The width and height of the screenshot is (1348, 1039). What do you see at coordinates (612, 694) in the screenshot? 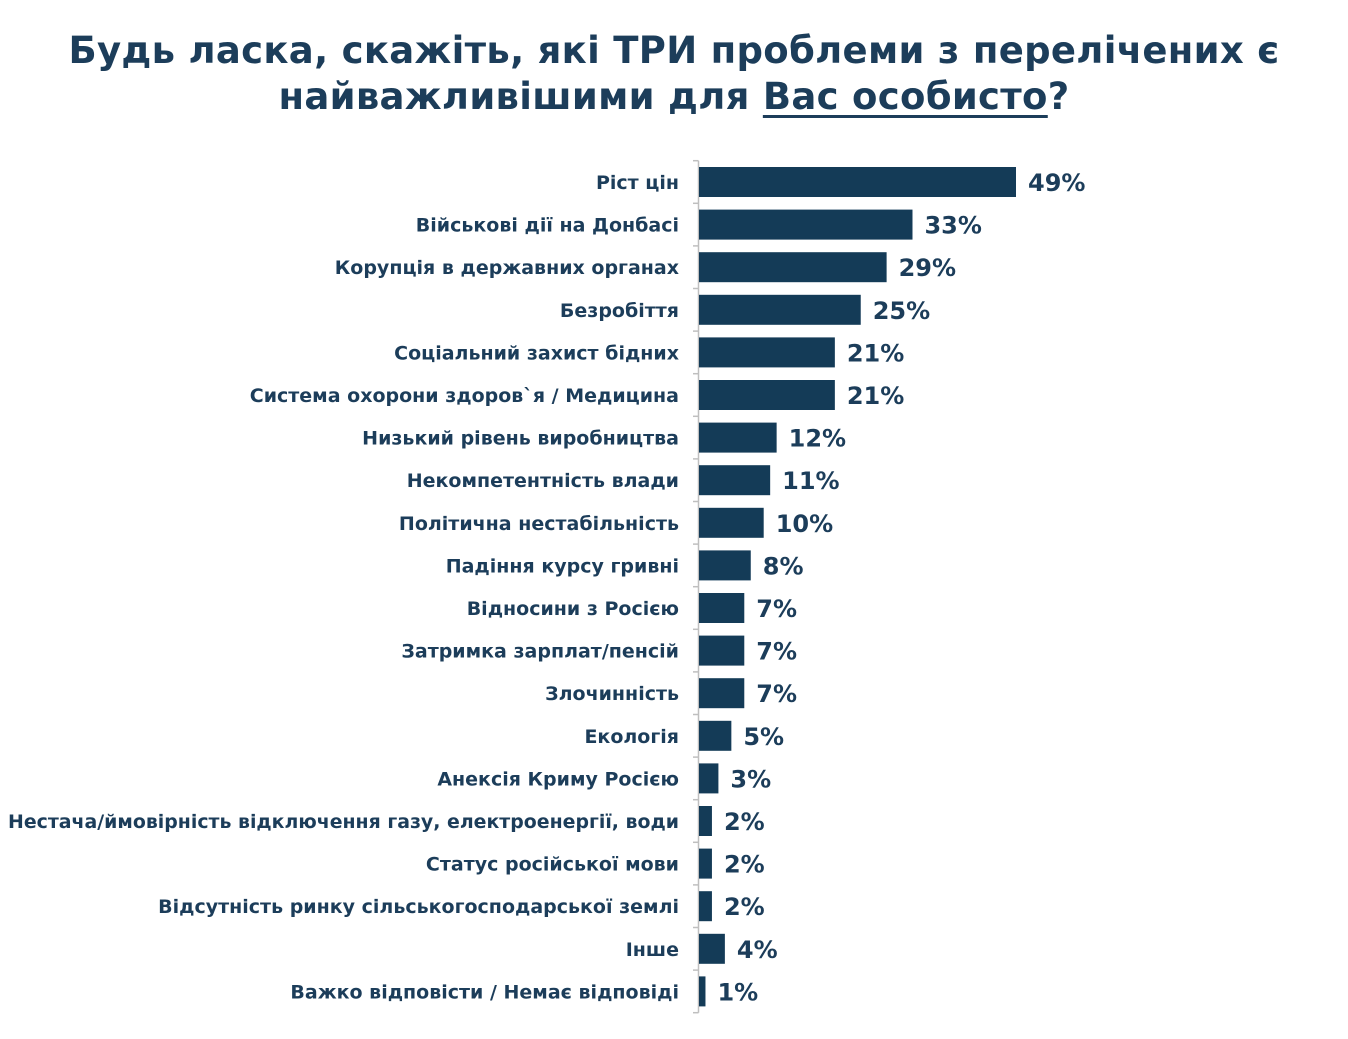
I see `category-label: Злочинність` at bounding box center [612, 694].